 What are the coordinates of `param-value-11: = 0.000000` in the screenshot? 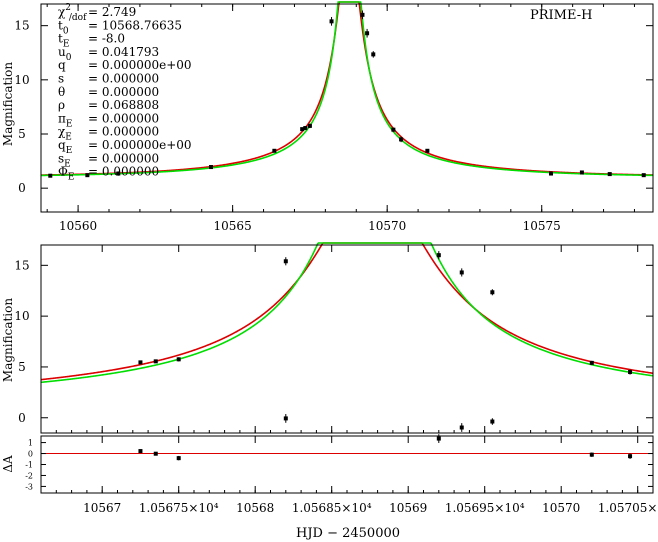 It's located at (123, 158).